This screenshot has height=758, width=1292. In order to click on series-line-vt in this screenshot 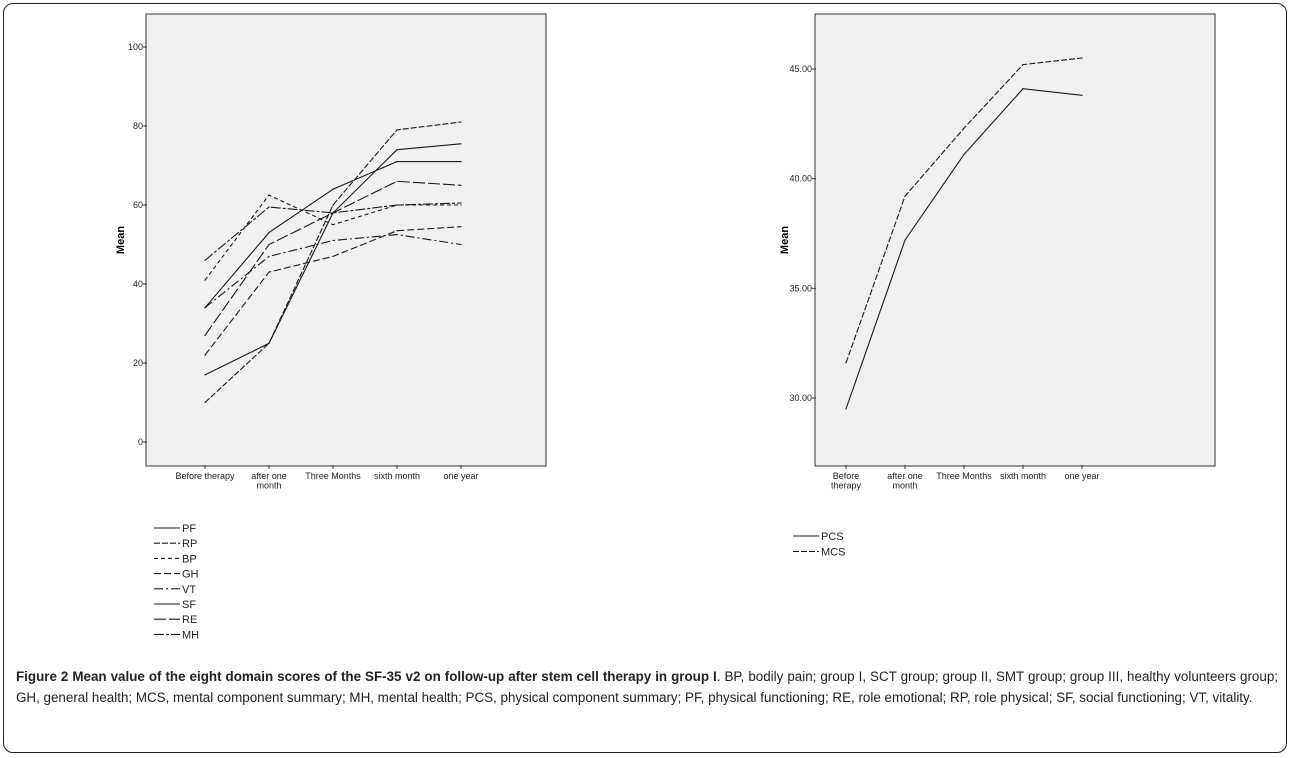, I will do `click(333, 271)`.